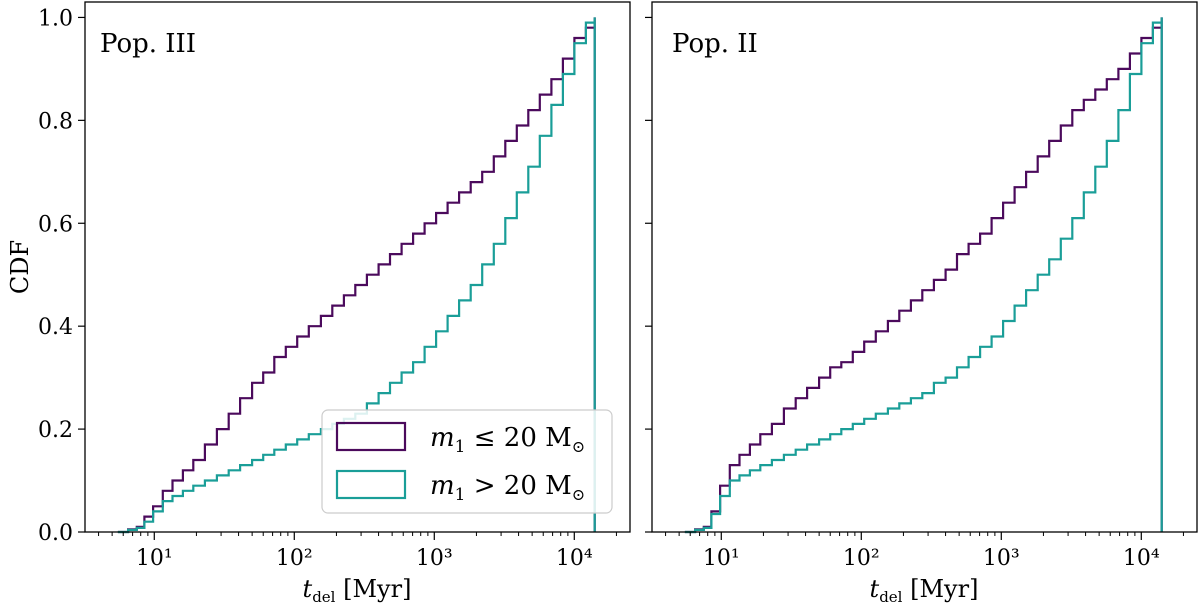  I want to click on legend-label-low-mass: m1 ≤ 20 M⊙, so click(507, 440).